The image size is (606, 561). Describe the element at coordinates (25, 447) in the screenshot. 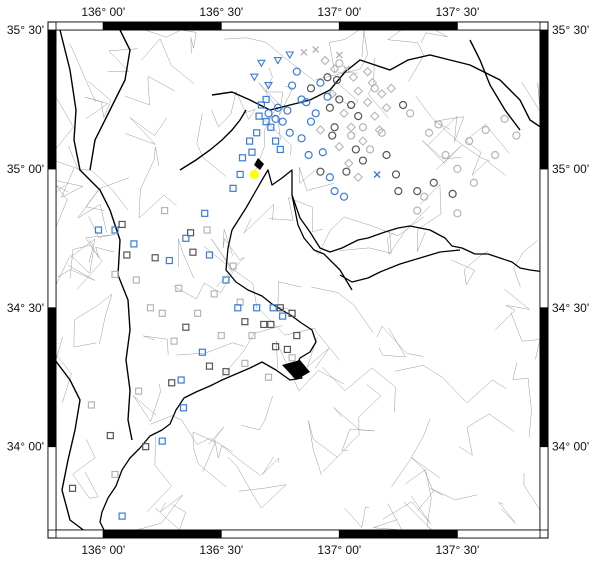

I see `lat-label-left: 34° 00'` at that location.